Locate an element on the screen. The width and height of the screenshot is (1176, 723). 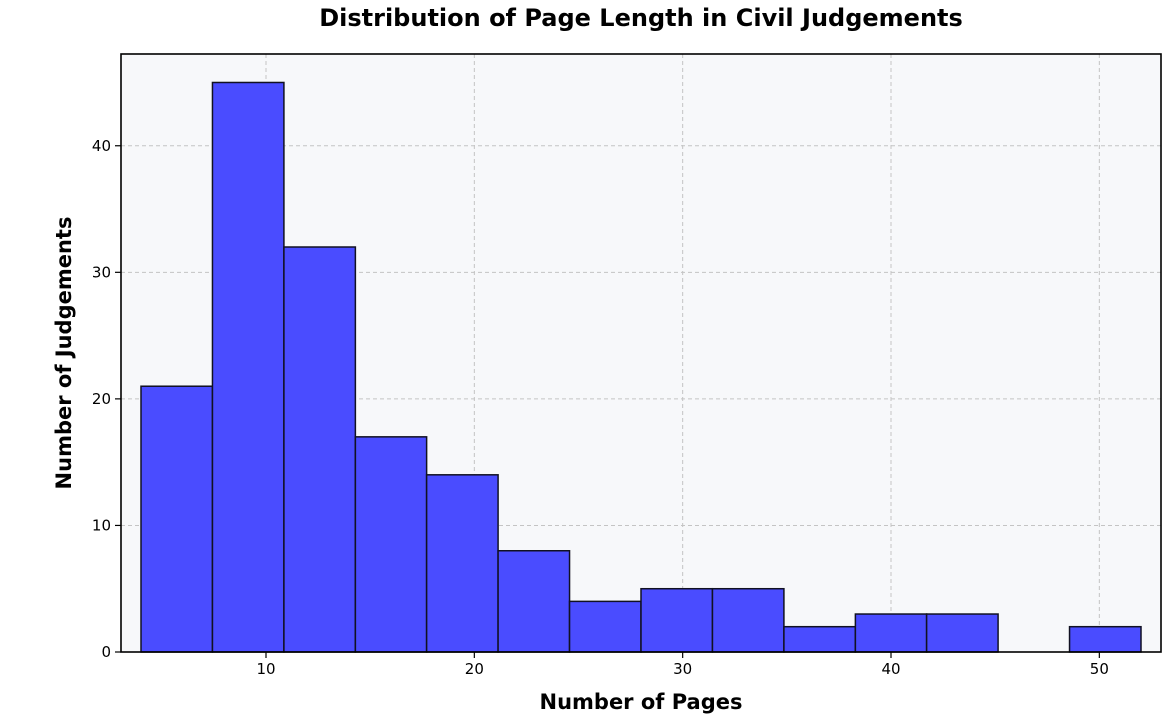
x-tick-label: 30 is located at coordinates (682, 669).